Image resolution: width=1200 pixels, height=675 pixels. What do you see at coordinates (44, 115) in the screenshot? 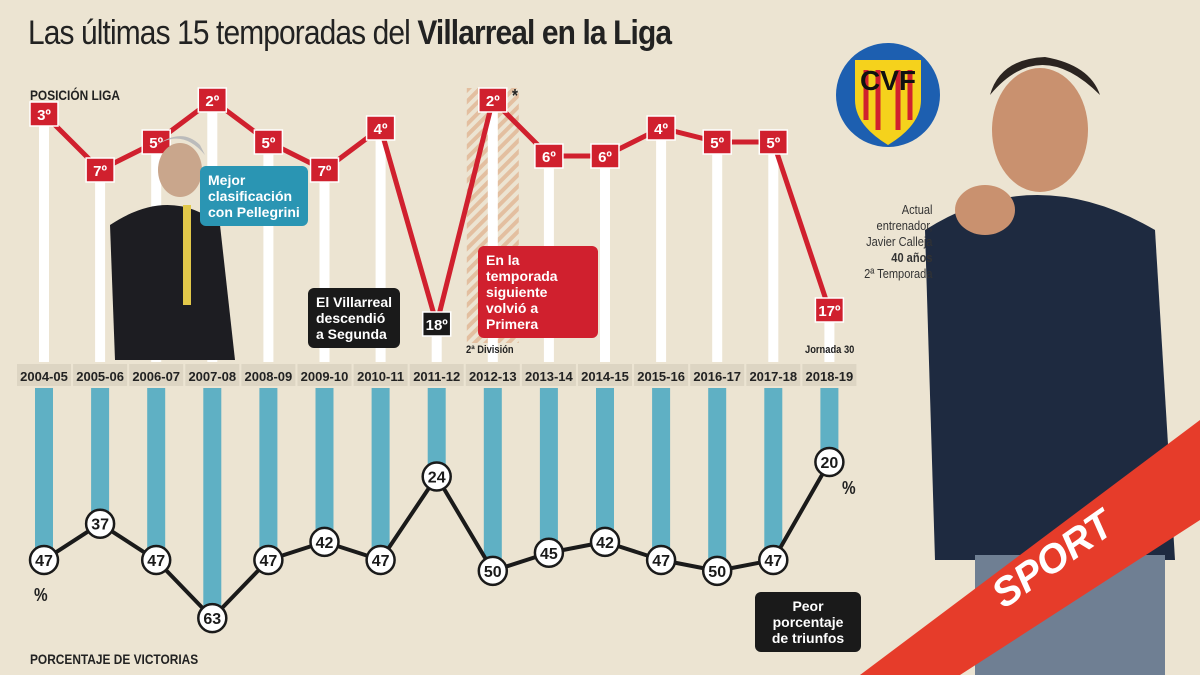
I see `position-label: 3º` at bounding box center [44, 115].